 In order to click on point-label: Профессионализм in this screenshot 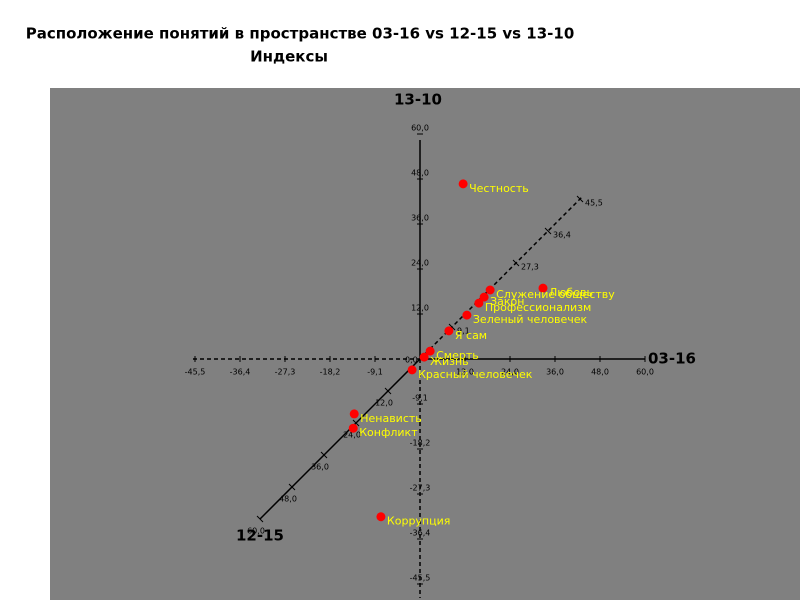, I will do `click(538, 307)`.